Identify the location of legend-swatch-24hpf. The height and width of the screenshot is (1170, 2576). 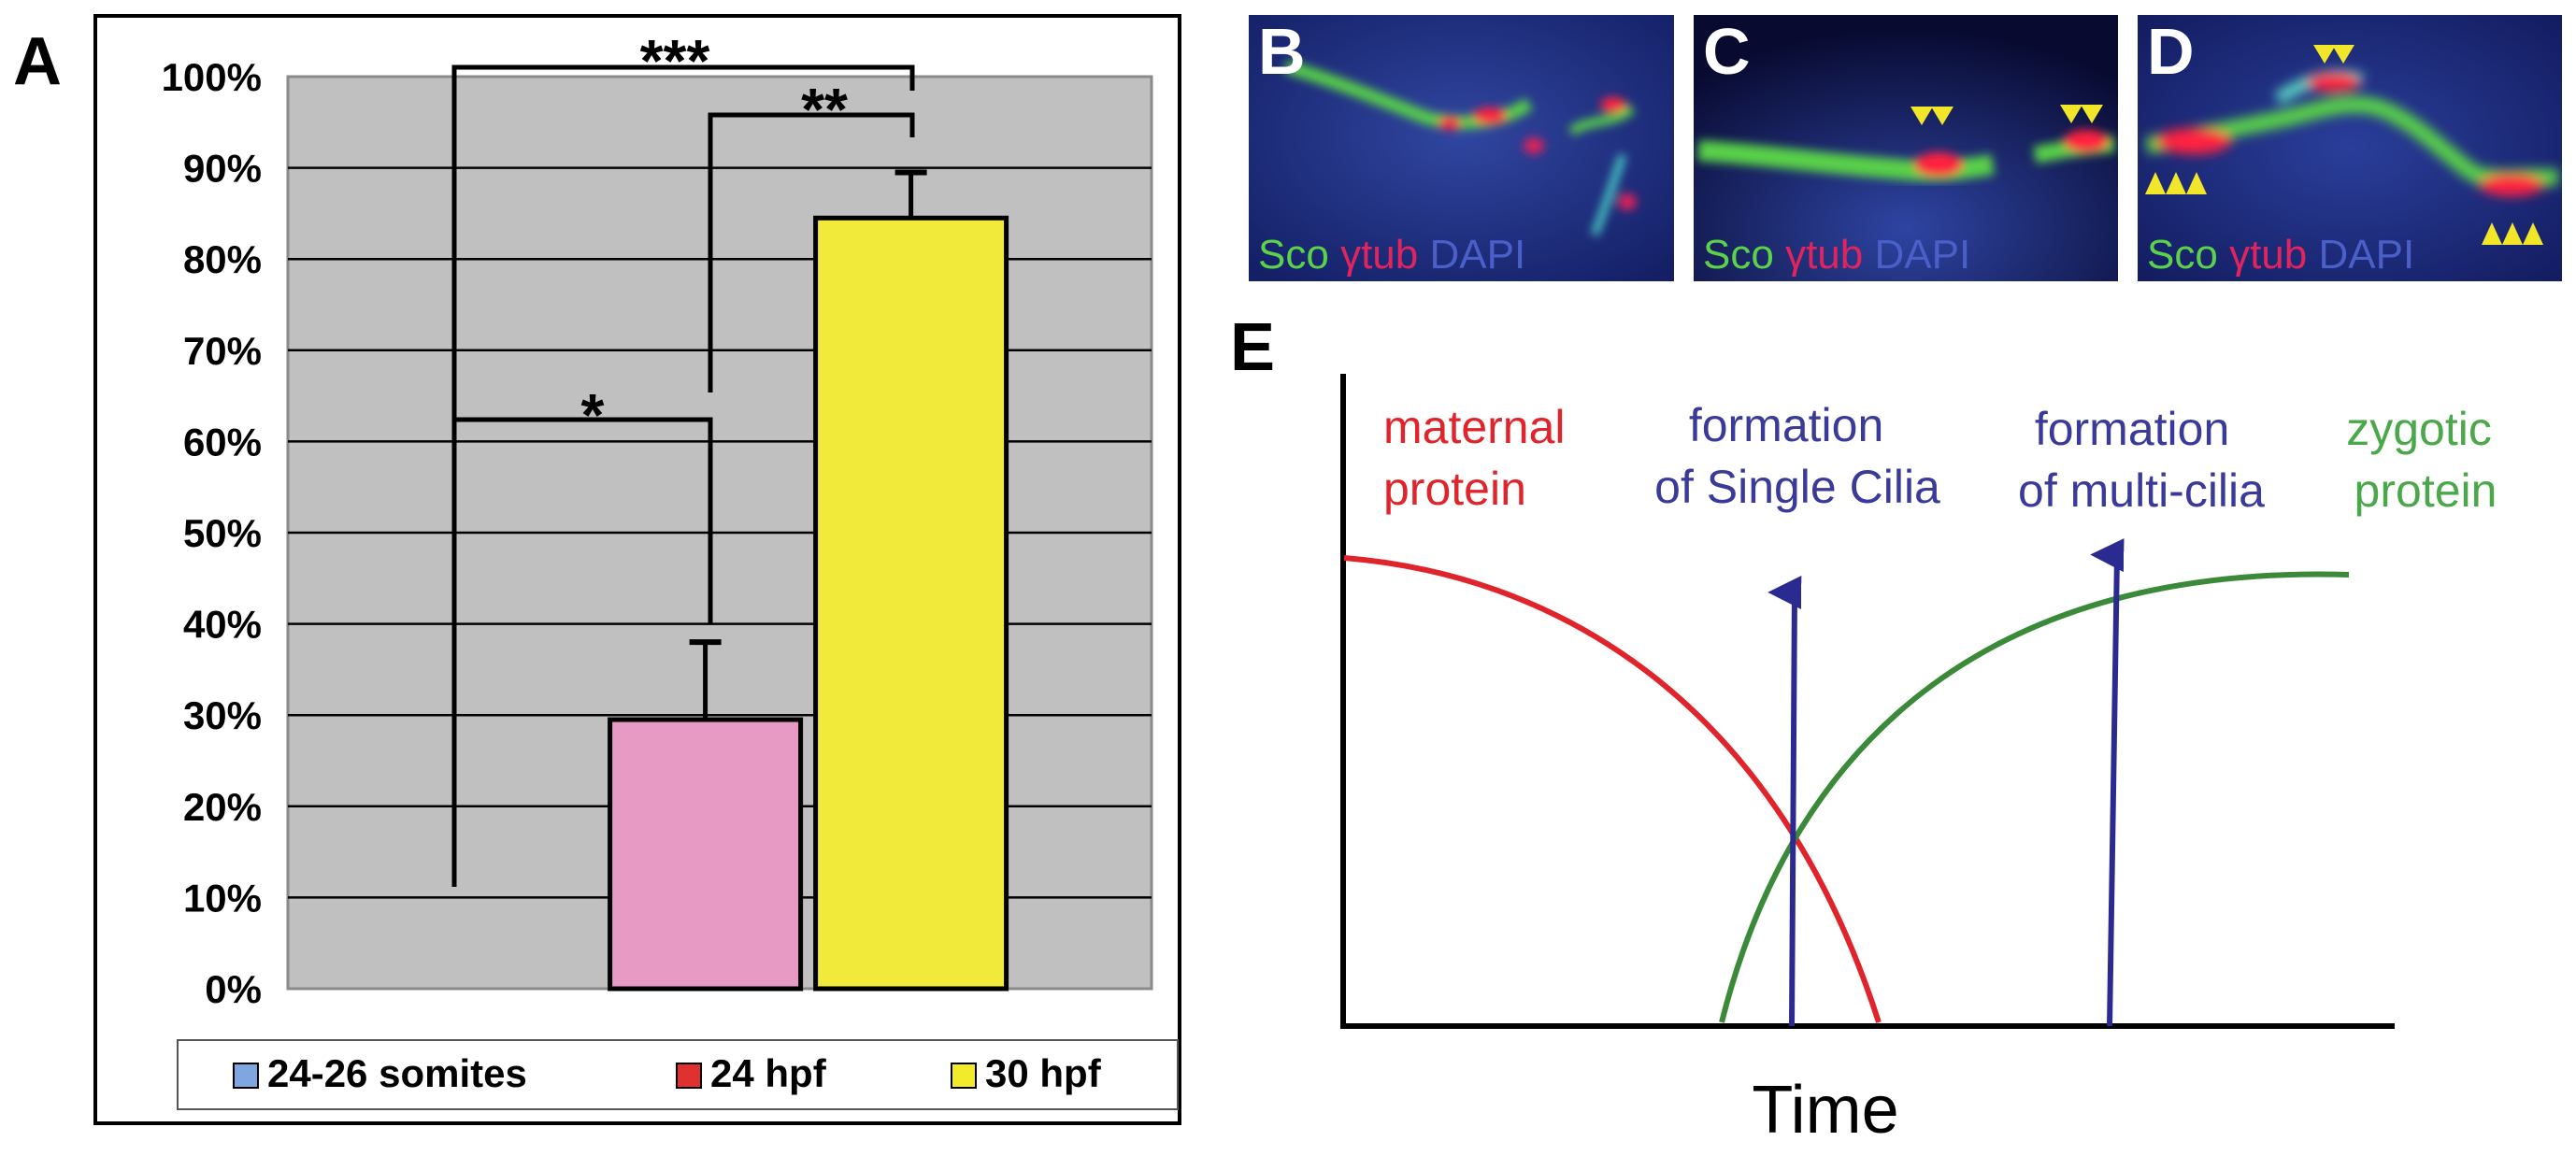
(689, 1076).